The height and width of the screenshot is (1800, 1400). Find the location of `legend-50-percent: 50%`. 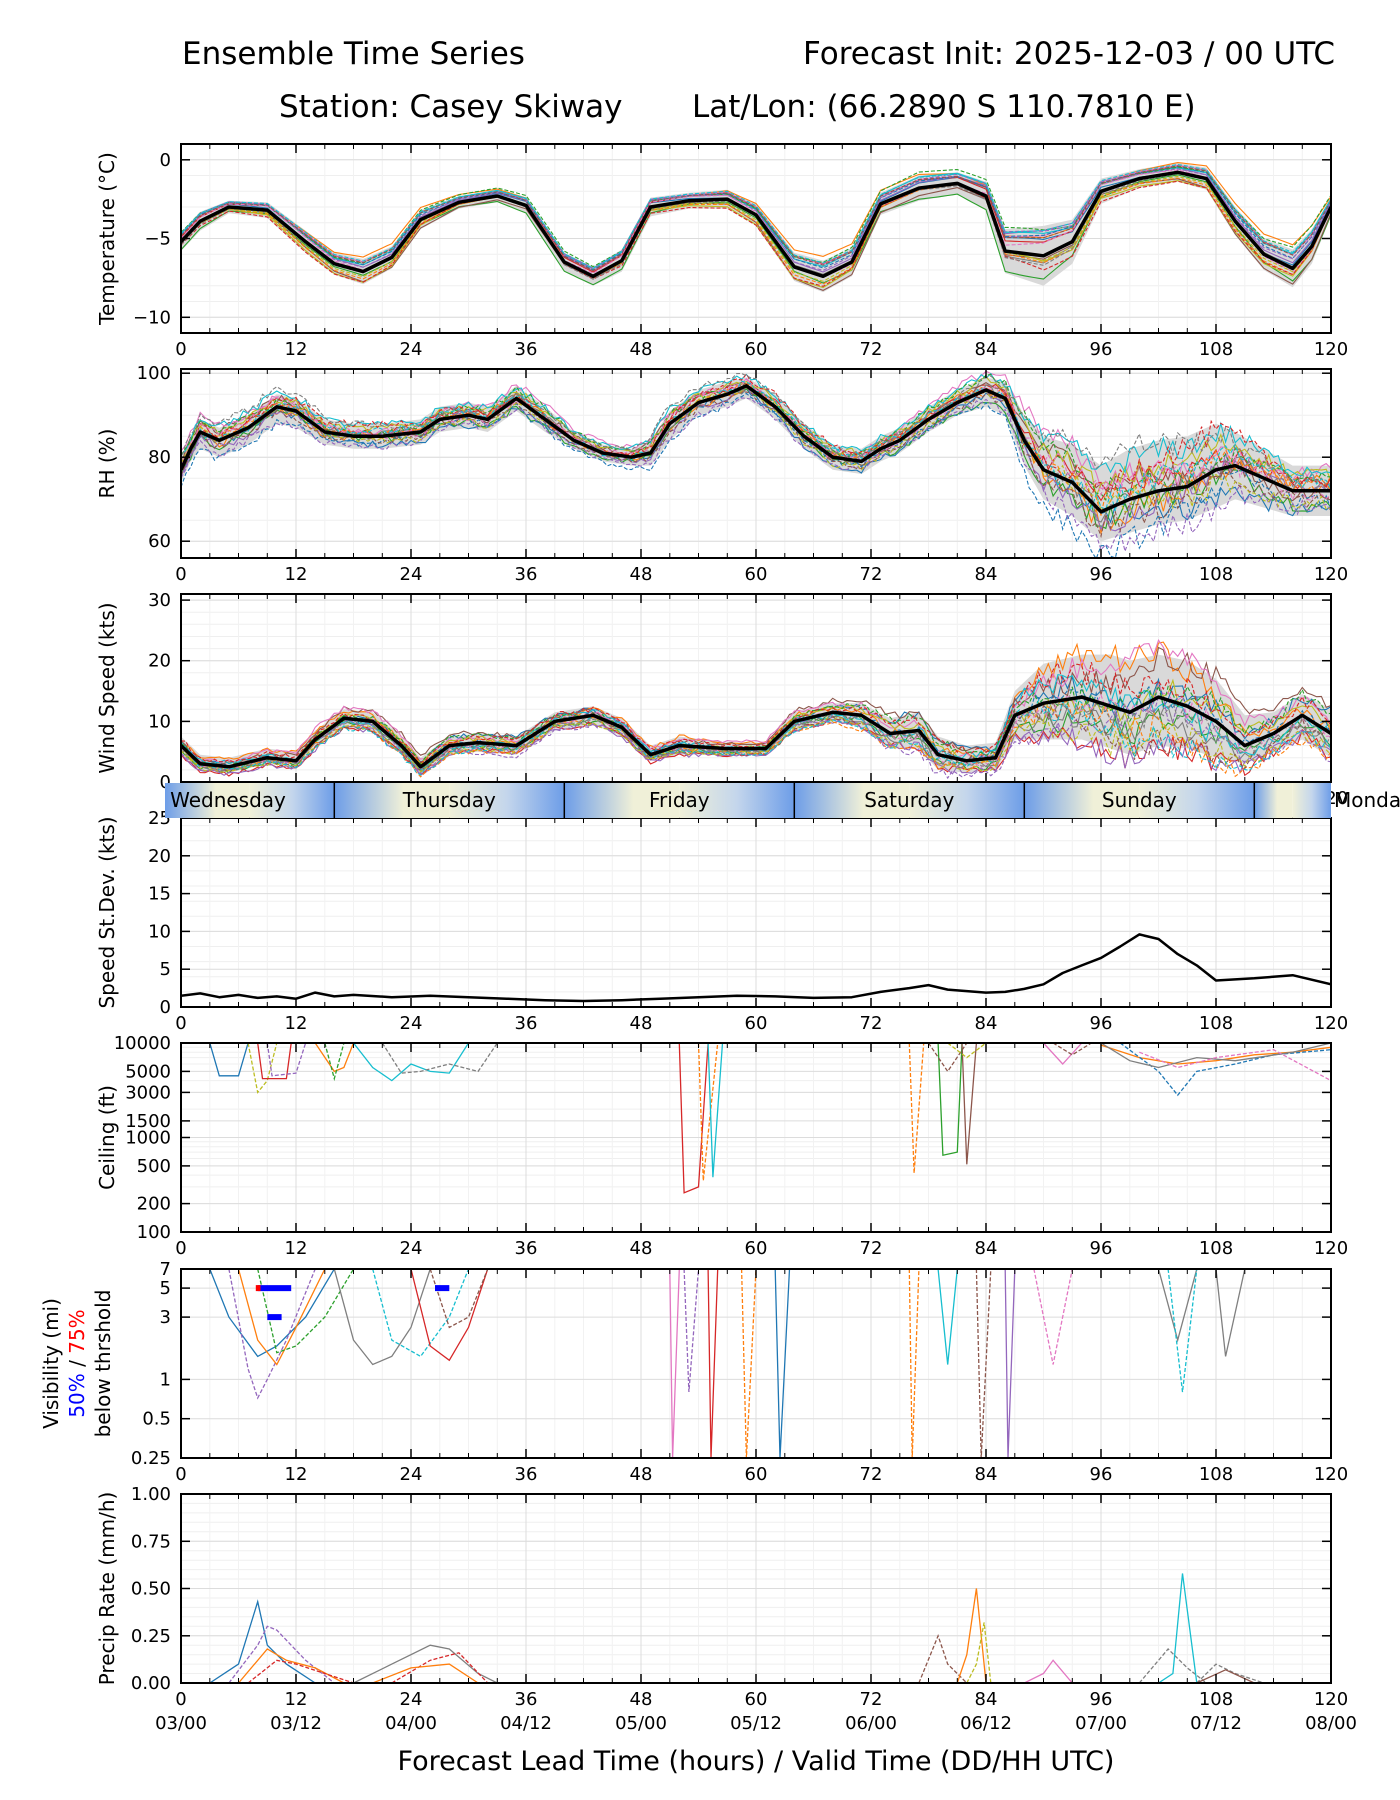

legend-50-percent: 50% is located at coordinates (77, 1395).